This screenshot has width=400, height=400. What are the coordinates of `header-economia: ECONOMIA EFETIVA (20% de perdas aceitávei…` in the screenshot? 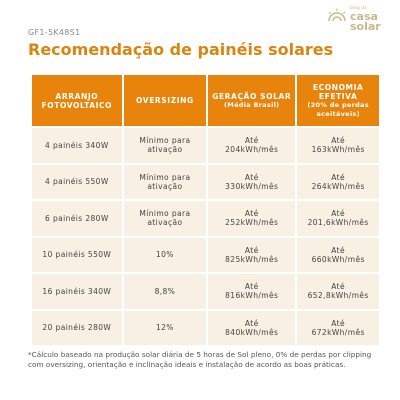 It's located at (338, 100).